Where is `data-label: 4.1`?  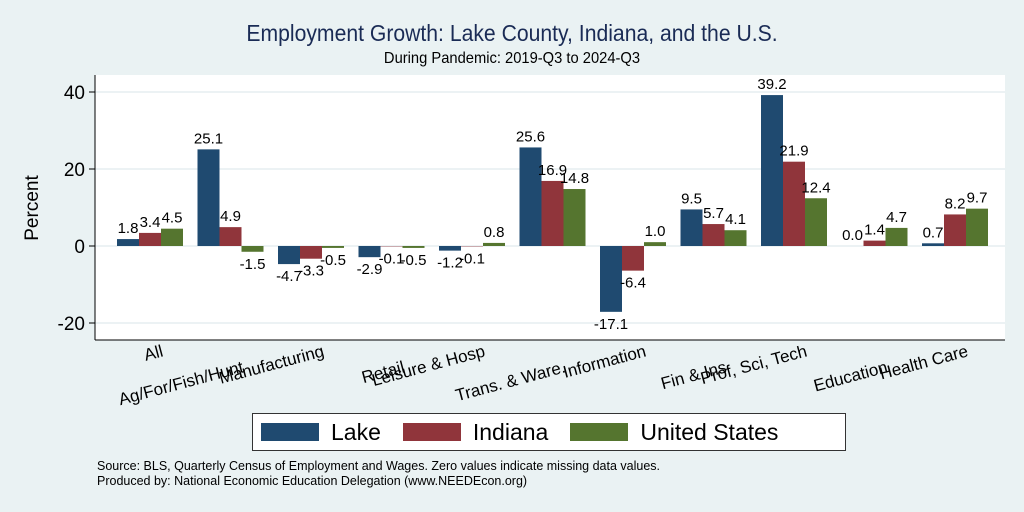 data-label: 4.1 is located at coordinates (735, 219).